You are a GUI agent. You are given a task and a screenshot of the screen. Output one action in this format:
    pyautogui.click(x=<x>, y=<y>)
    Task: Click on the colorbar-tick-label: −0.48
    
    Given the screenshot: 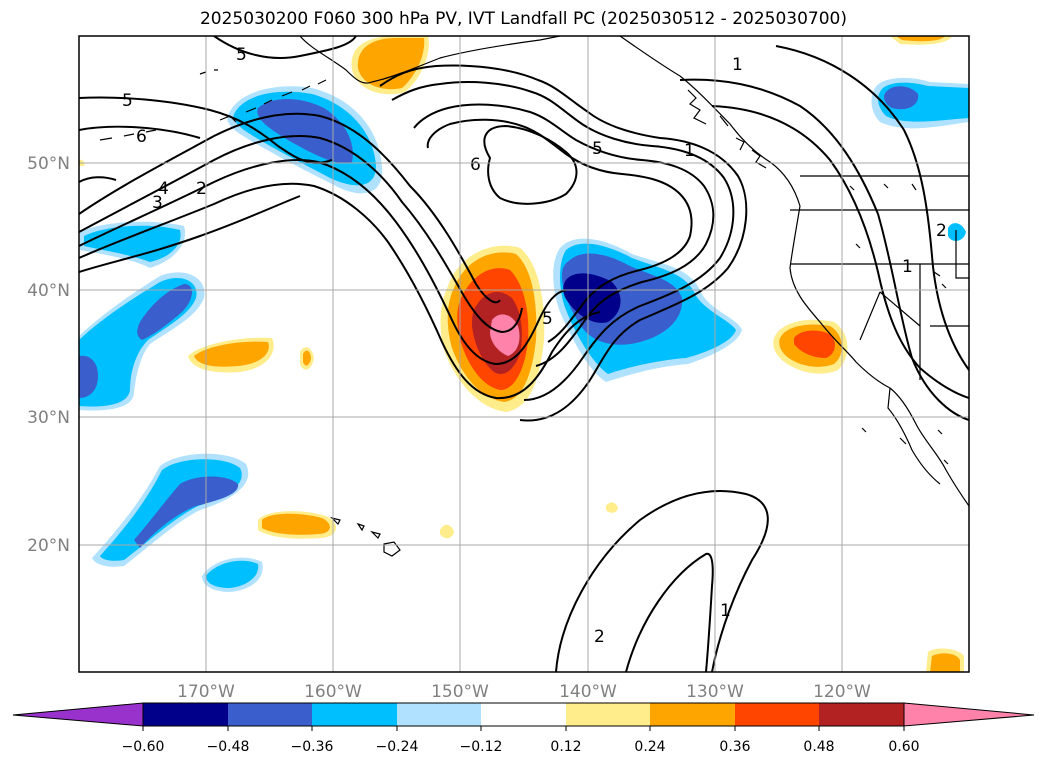 What is the action you would take?
    pyautogui.click(x=228, y=747)
    